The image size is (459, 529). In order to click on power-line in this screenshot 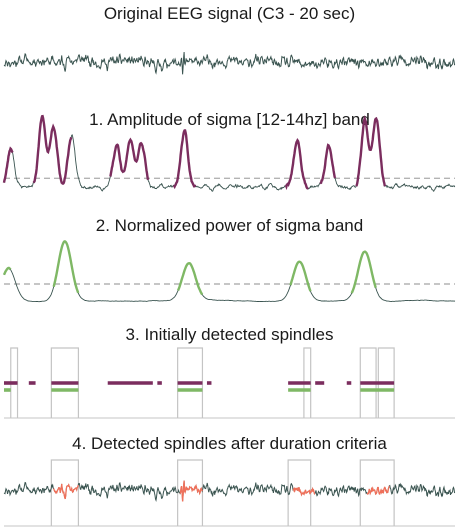, I will do `click(229, 271)`.